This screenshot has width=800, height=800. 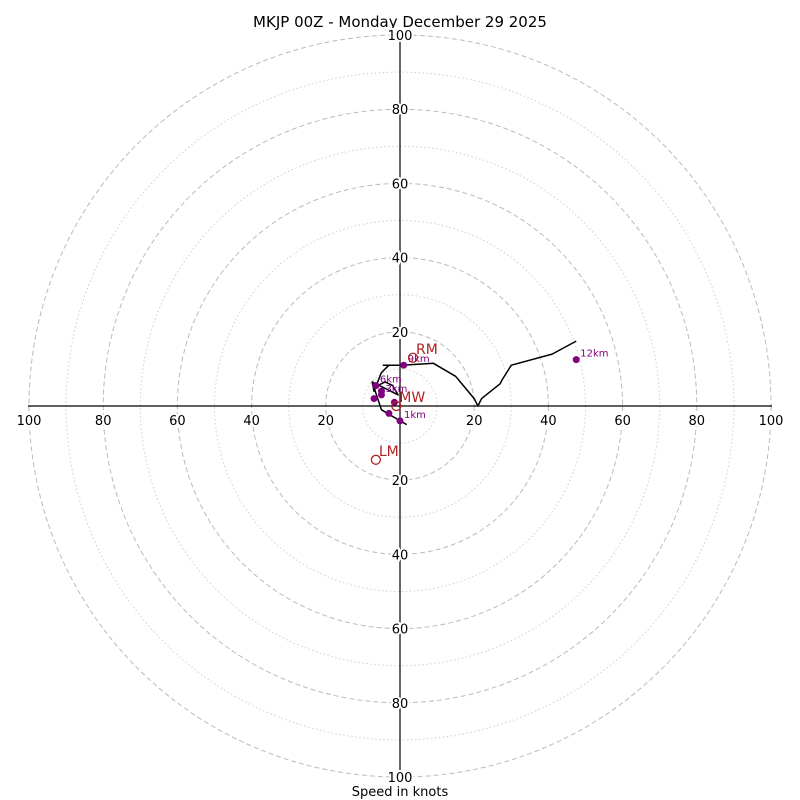 I want to click on tick-label-left: 40, so click(x=251, y=421).